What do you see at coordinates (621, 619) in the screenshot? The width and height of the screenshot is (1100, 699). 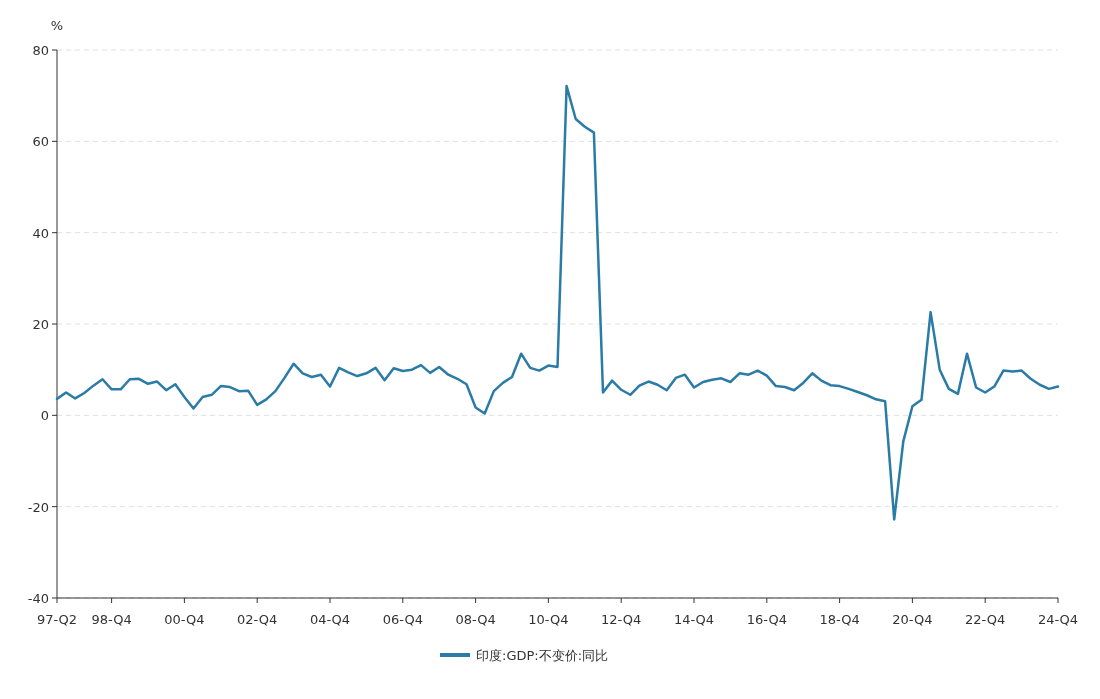 I see `x-tick-label: 12-Q4` at bounding box center [621, 619].